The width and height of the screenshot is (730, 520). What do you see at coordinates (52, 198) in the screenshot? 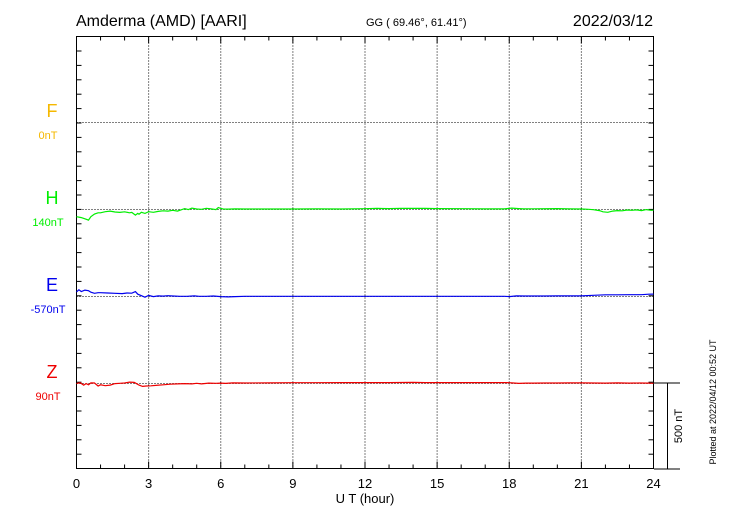
I see `component-name-h: H` at bounding box center [52, 198].